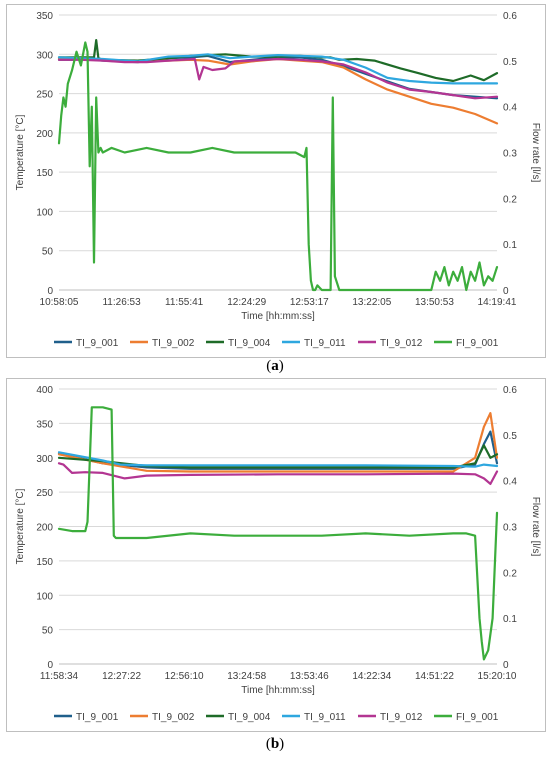  What do you see at coordinates (434, 676) in the screenshot?
I see `x-tick-label: 14:51:22` at bounding box center [434, 676].